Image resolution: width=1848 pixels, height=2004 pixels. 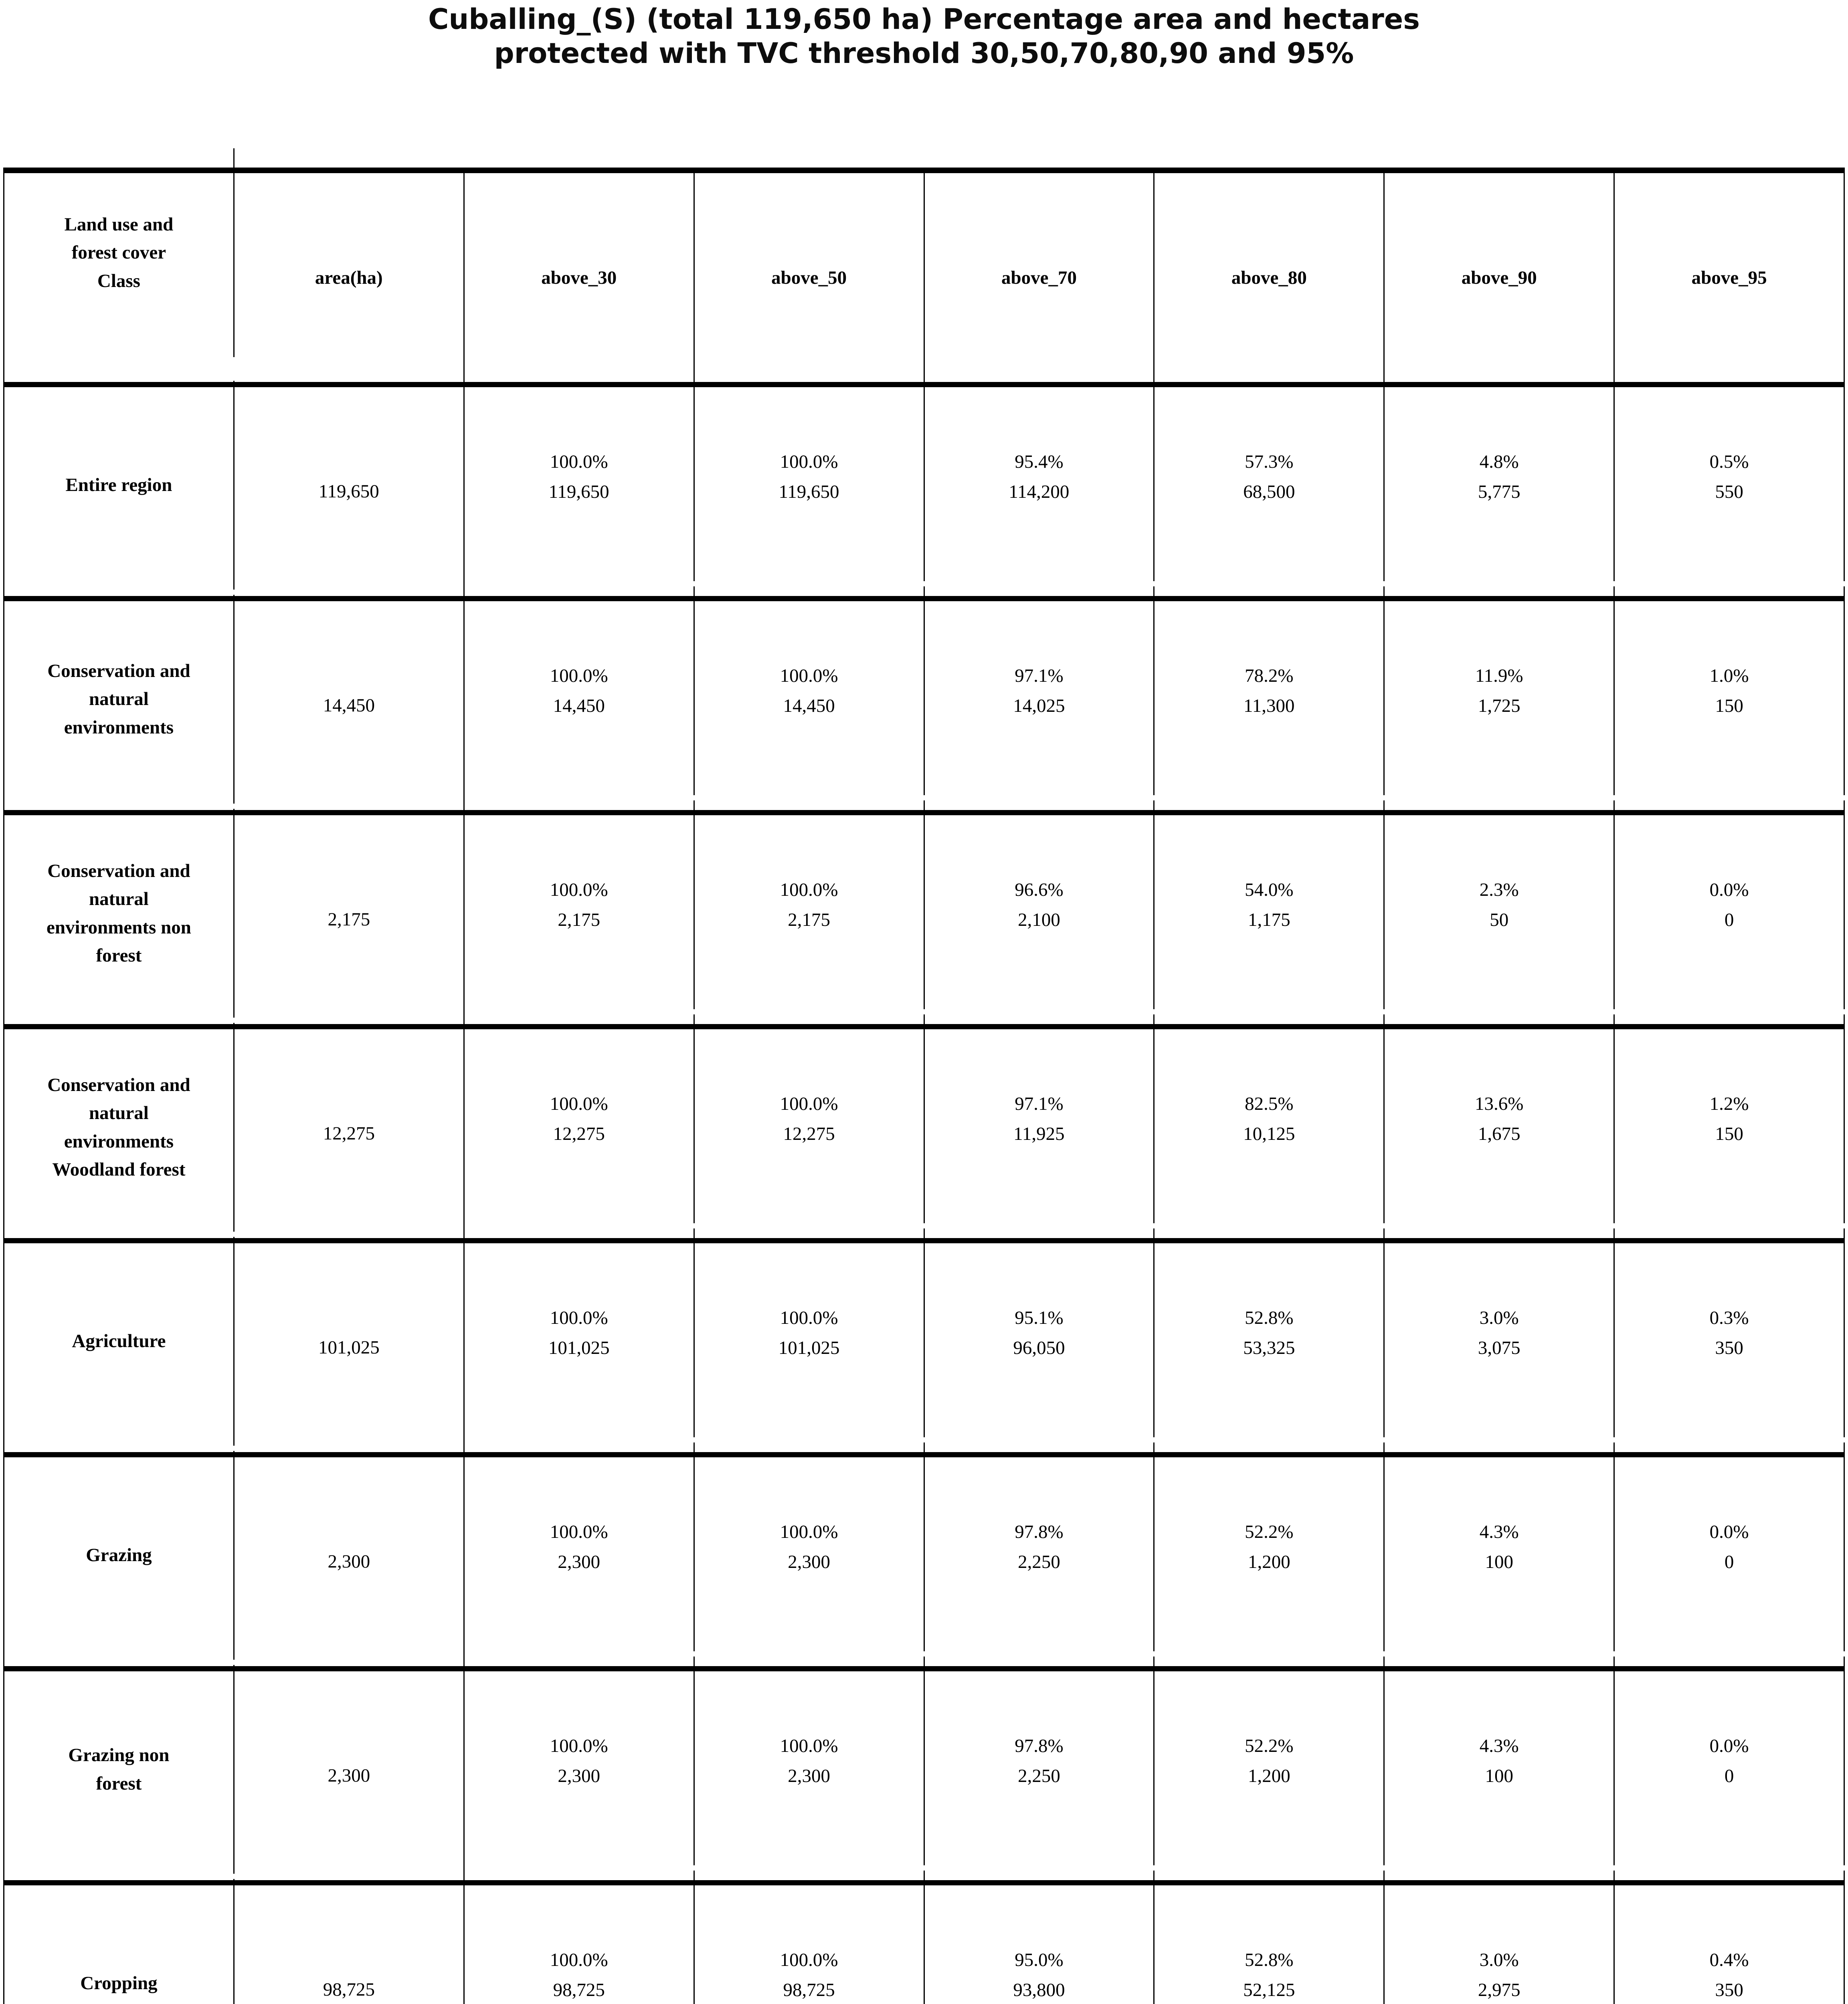 What do you see at coordinates (1269, 1937) in the screenshot?
I see `row-threshold-cell: 52.8% 52,125` at bounding box center [1269, 1937].